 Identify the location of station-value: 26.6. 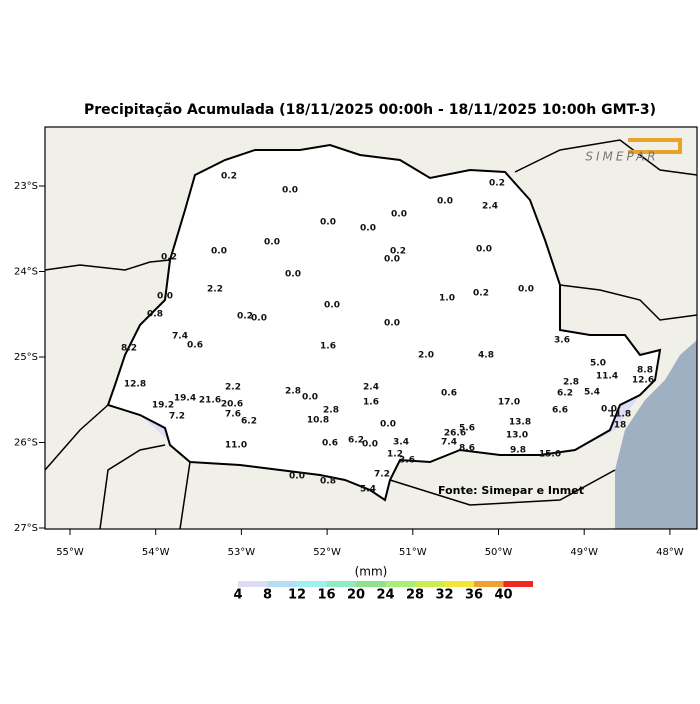
(455, 434).